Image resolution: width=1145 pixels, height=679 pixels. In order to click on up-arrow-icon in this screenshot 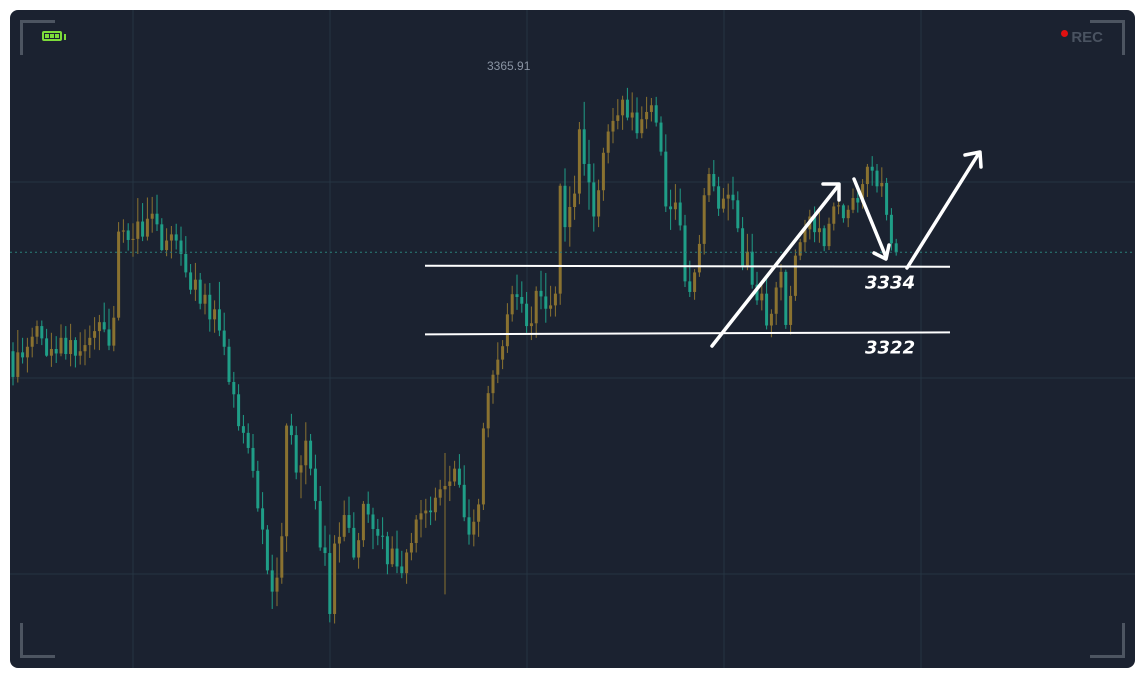, I will do `click(944, 210)`.